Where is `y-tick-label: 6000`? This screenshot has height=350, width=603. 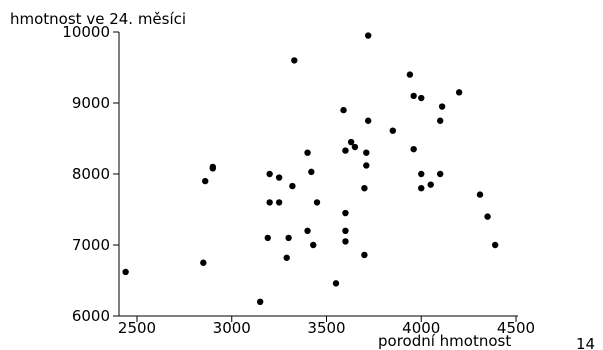
y-tick-label: 6000 is located at coordinates (91, 316).